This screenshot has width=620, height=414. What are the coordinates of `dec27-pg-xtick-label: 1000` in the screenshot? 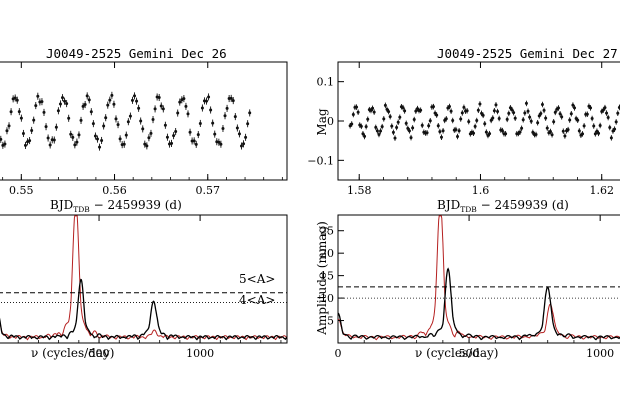 It's located at (600, 353).